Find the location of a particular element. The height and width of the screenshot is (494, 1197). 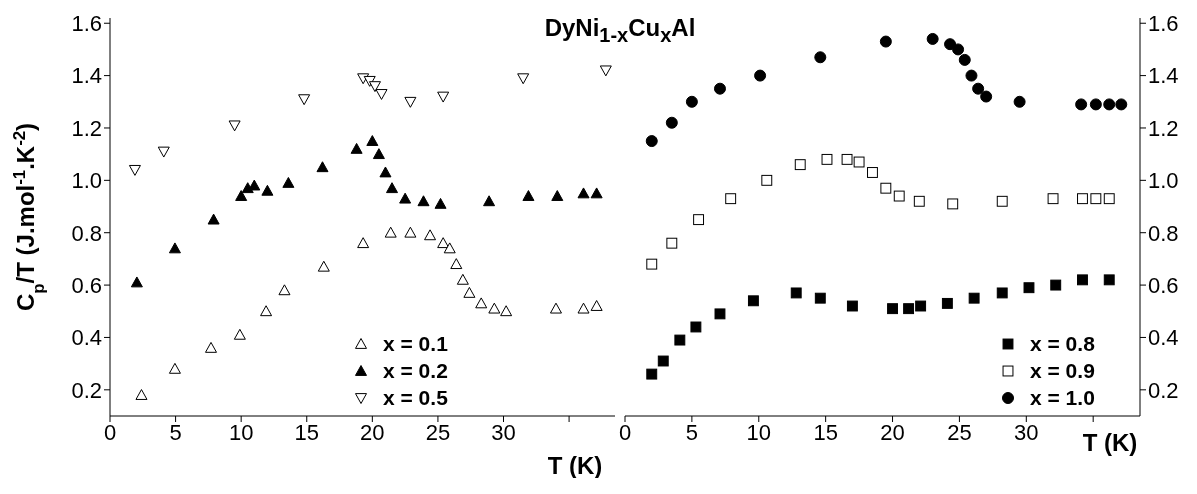

y-tick-label: 0.8 is located at coordinates (1163, 233).